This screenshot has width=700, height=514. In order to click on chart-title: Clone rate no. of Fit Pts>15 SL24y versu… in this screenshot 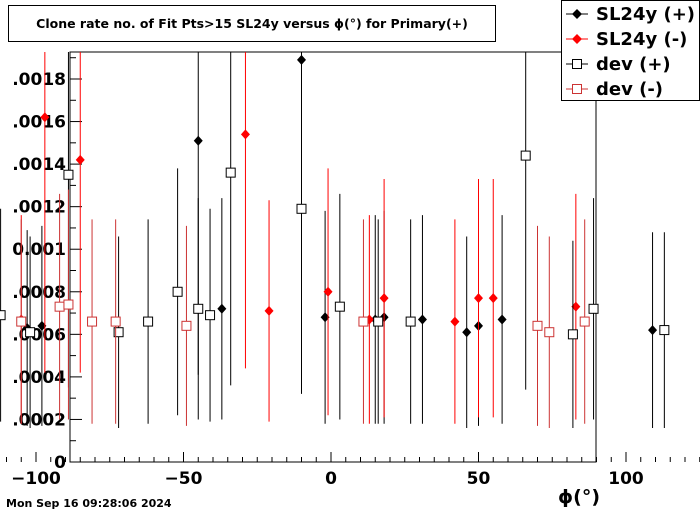, I will do `click(252, 23)`.